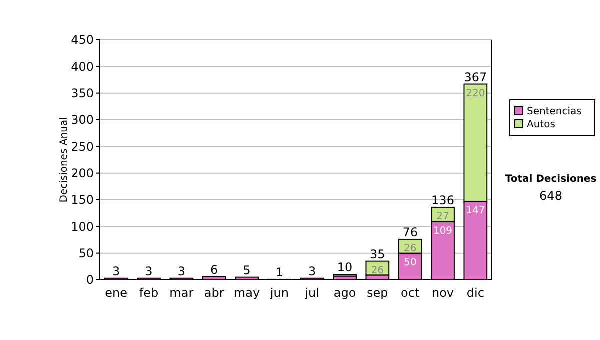 The width and height of the screenshot is (600, 340). I want to click on total-label: 35, so click(378, 254).